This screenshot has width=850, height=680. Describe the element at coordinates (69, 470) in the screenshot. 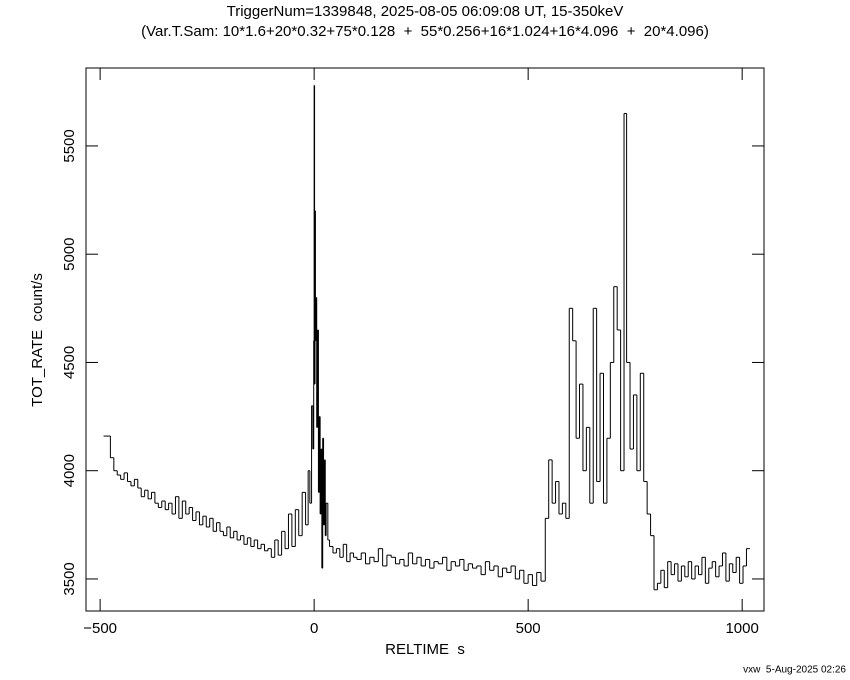

I see `y-tick-label: 4000` at that location.